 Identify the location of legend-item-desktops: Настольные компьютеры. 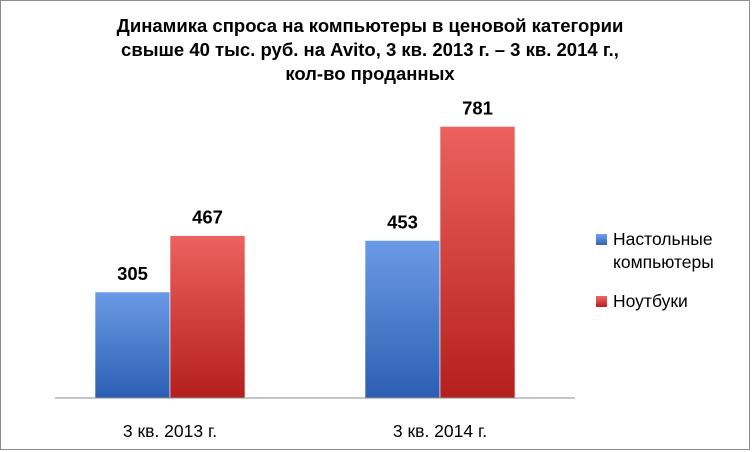
(671, 251).